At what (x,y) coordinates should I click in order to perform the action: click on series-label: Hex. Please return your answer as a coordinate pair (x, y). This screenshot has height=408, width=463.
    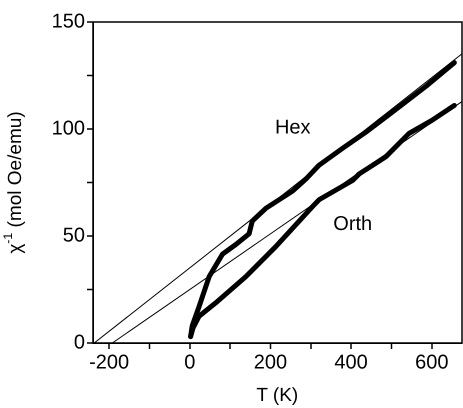
    Looking at the image, I should click on (292, 127).